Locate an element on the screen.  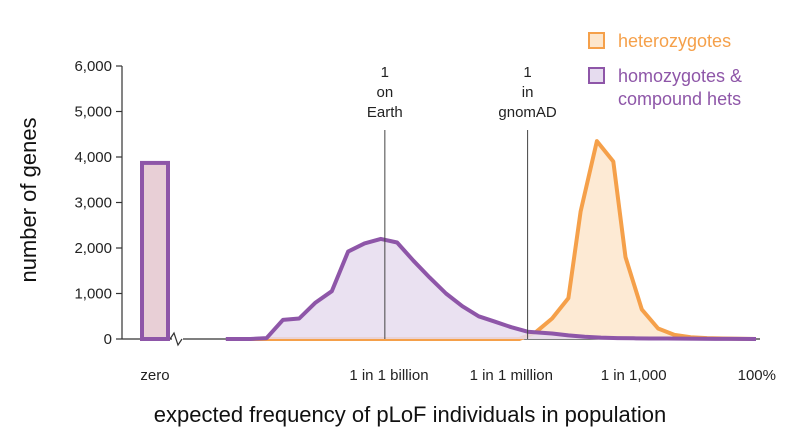
legend-label-homozygotes-cont: compound hets is located at coordinates (679, 99).